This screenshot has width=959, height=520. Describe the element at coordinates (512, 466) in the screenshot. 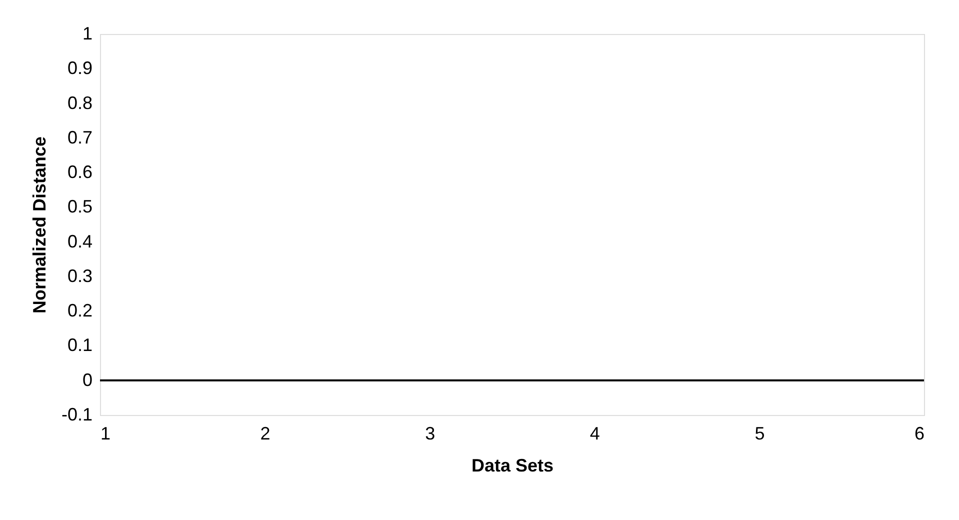

I see `x-axis-title: Data Sets` at that location.